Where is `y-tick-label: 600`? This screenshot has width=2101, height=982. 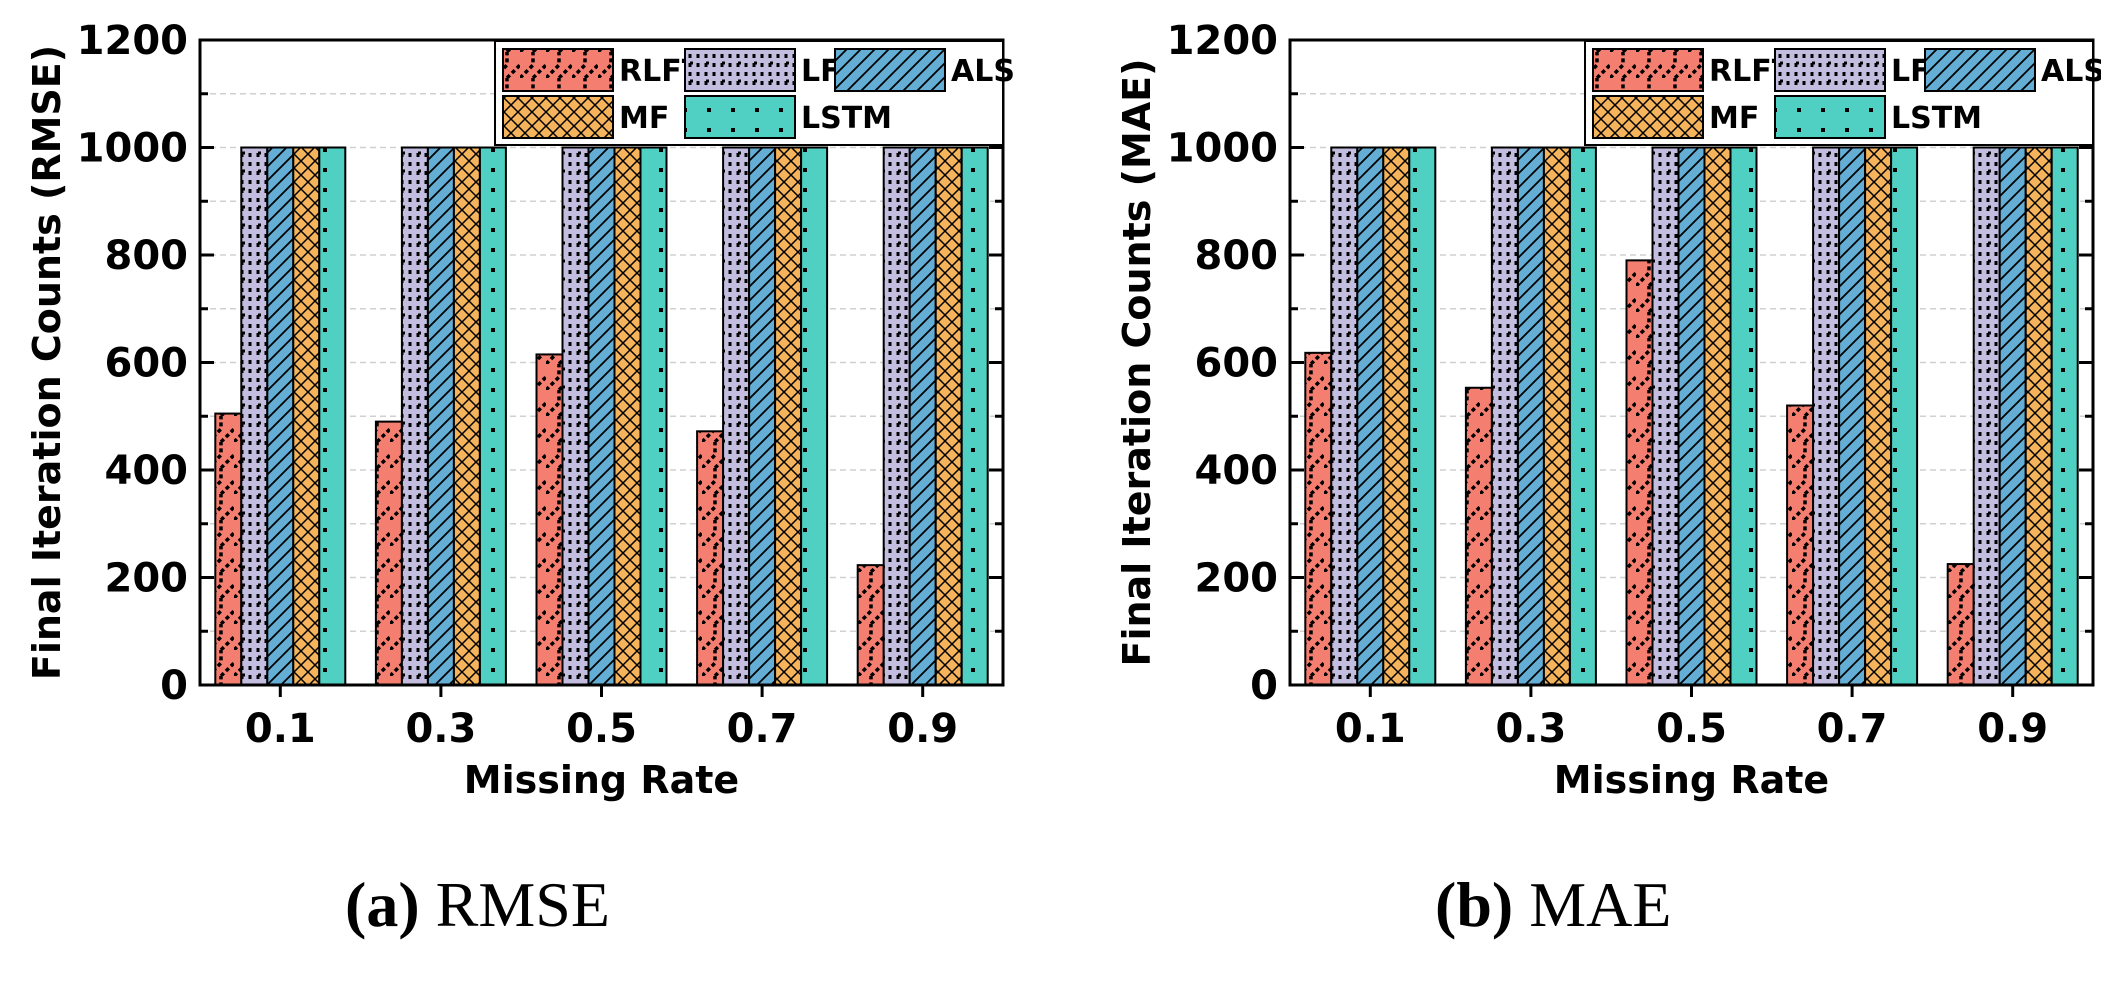
y-tick-label: 600 is located at coordinates (147, 364).